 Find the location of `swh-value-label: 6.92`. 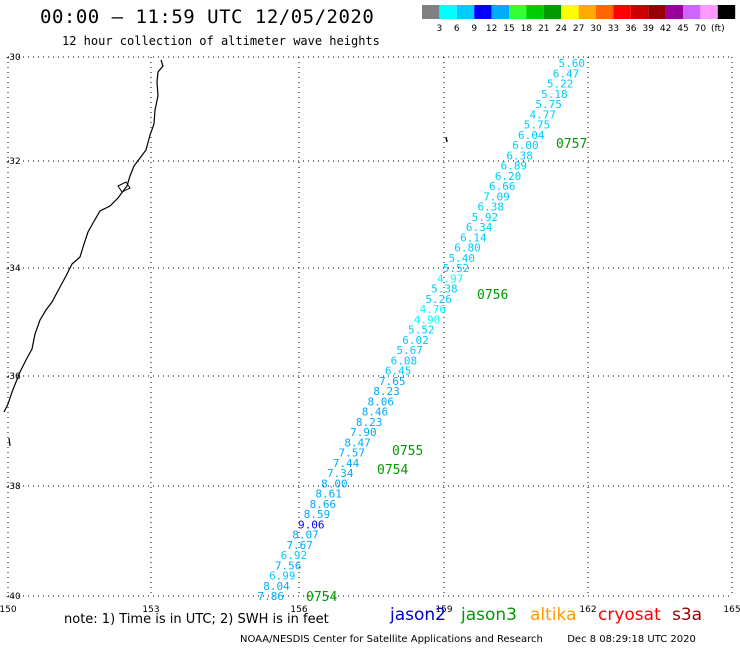

swh-value-label: 6.92 is located at coordinates (294, 555).